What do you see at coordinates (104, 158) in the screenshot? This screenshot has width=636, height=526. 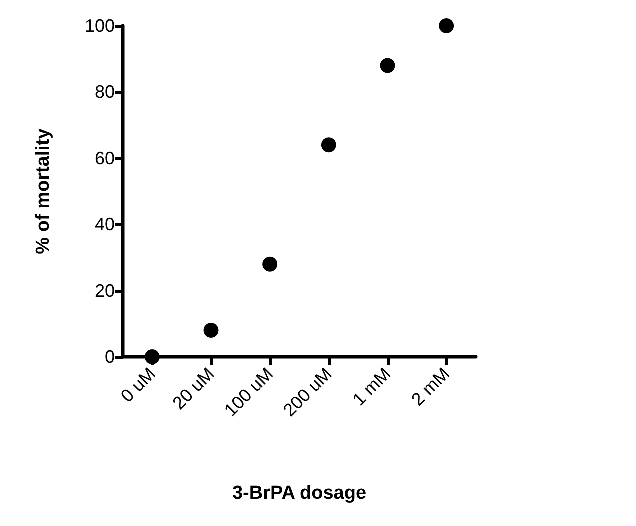 I see `y-tick-label: 60` at bounding box center [104, 158].